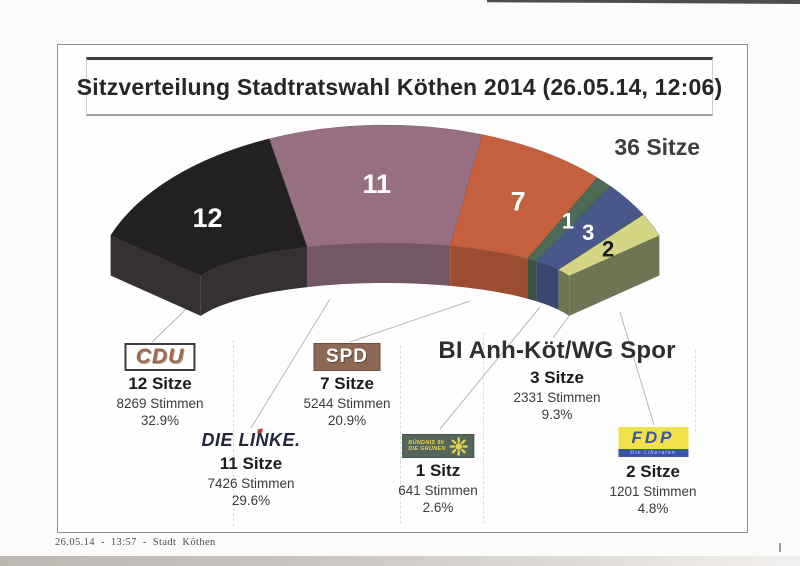  I want to click on votes-count: 2331 Stimmen, so click(557, 397).